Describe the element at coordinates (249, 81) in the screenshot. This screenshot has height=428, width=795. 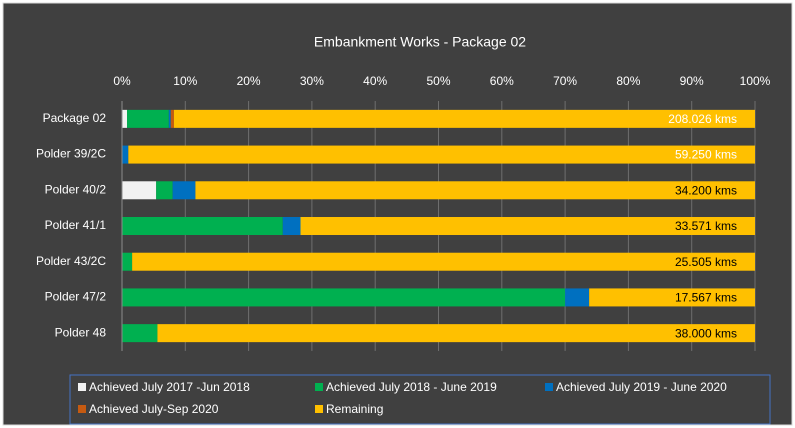
I see `x-tick-label: 20%` at that location.